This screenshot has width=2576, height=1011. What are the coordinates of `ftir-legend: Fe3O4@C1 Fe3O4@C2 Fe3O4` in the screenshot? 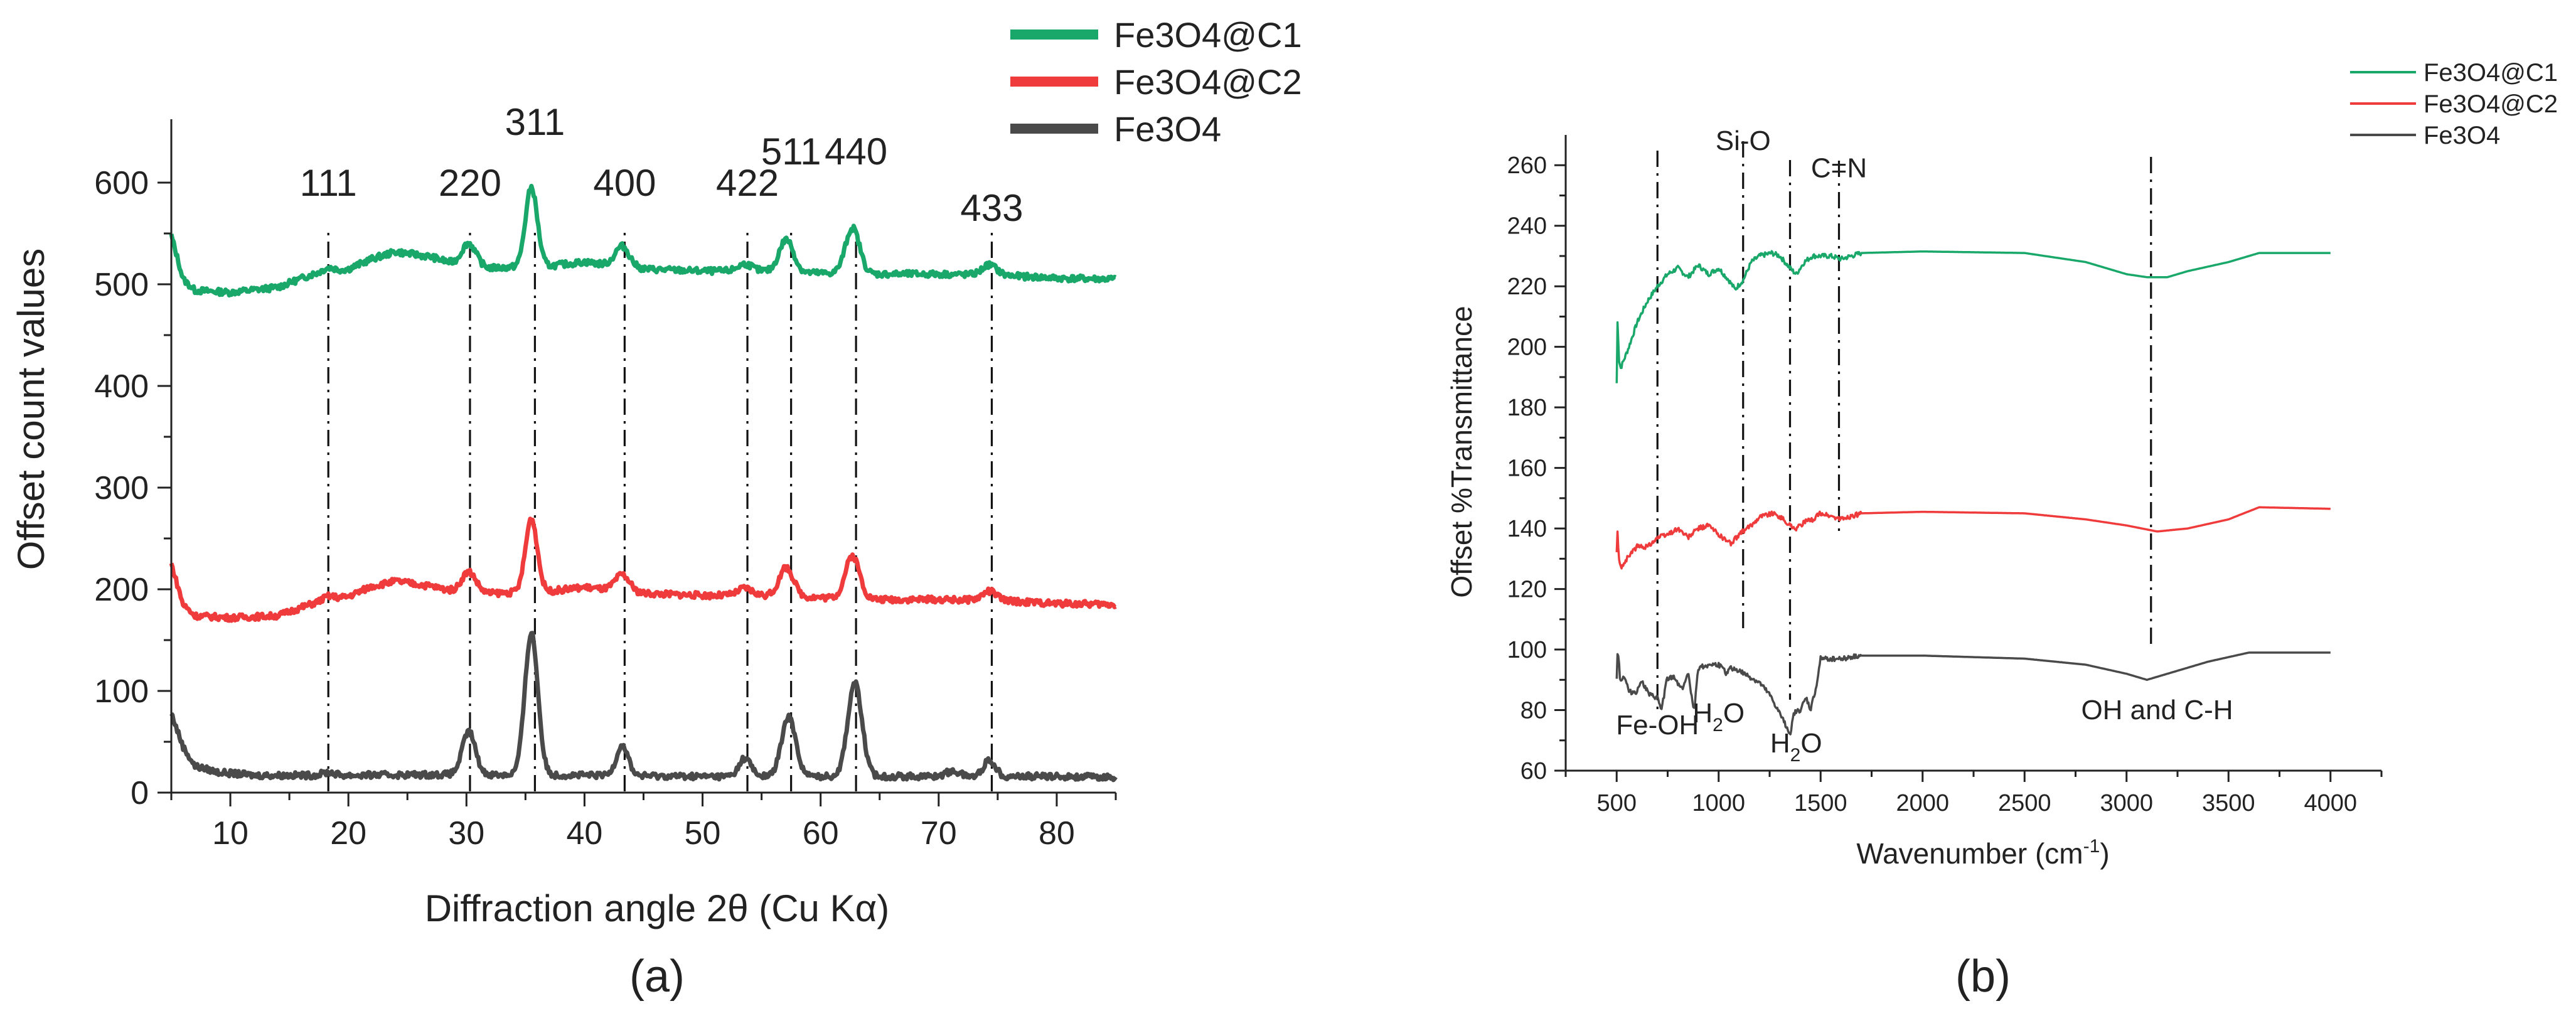 It's located at (2454, 104).